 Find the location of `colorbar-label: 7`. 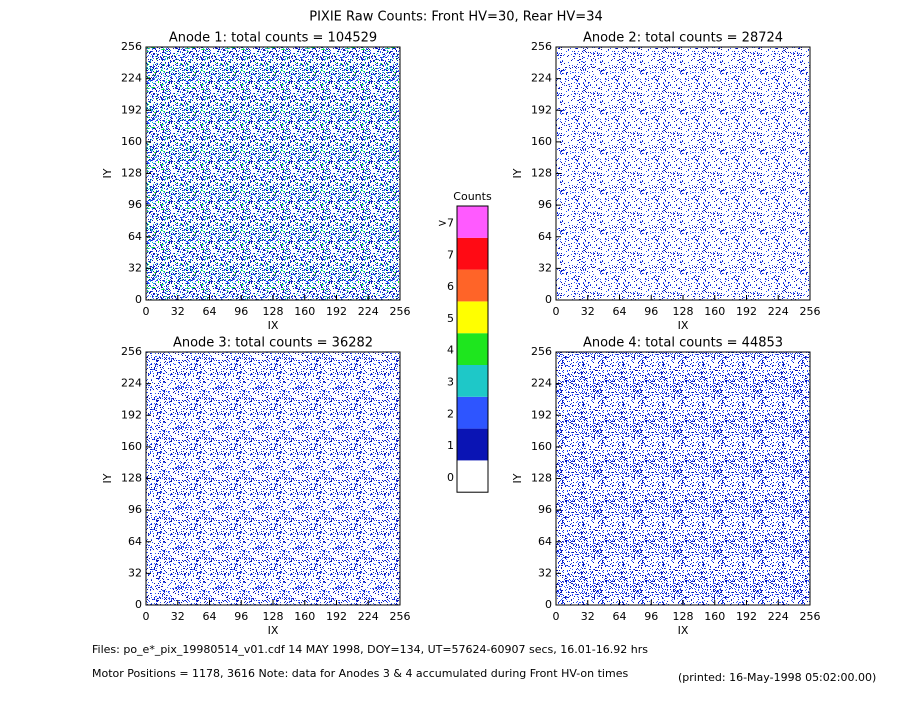

colorbar-label: 7 is located at coordinates (450, 254).